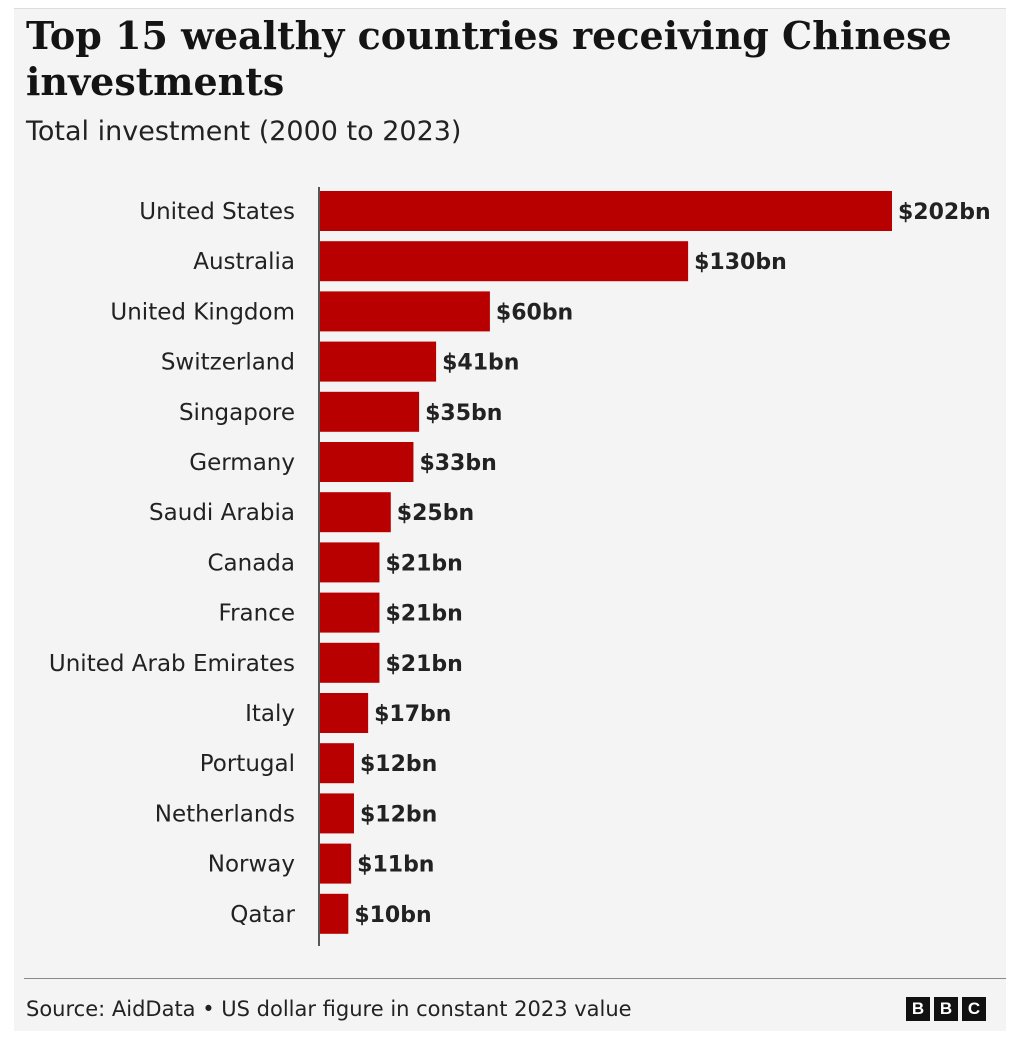  I want to click on logo-letter-b2: B, so click(946, 1009).